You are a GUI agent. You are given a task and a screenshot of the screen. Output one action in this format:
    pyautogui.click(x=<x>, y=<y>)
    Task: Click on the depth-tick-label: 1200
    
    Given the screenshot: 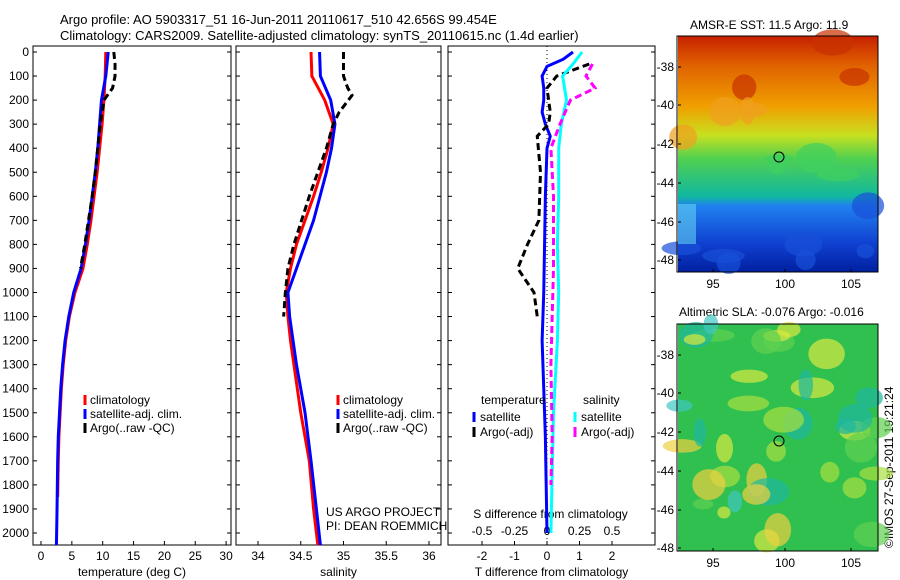 What is the action you would take?
    pyautogui.click(x=15, y=341)
    